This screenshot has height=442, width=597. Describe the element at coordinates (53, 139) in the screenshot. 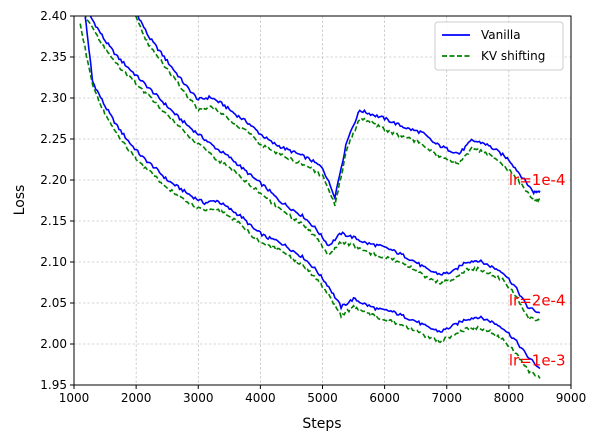

I see `y-tick-label: 2.25` at that location.